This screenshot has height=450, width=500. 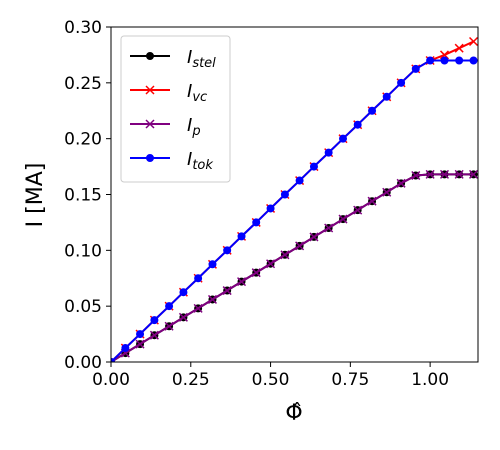 I want to click on x-tick-label: 0.50, so click(x=271, y=380).